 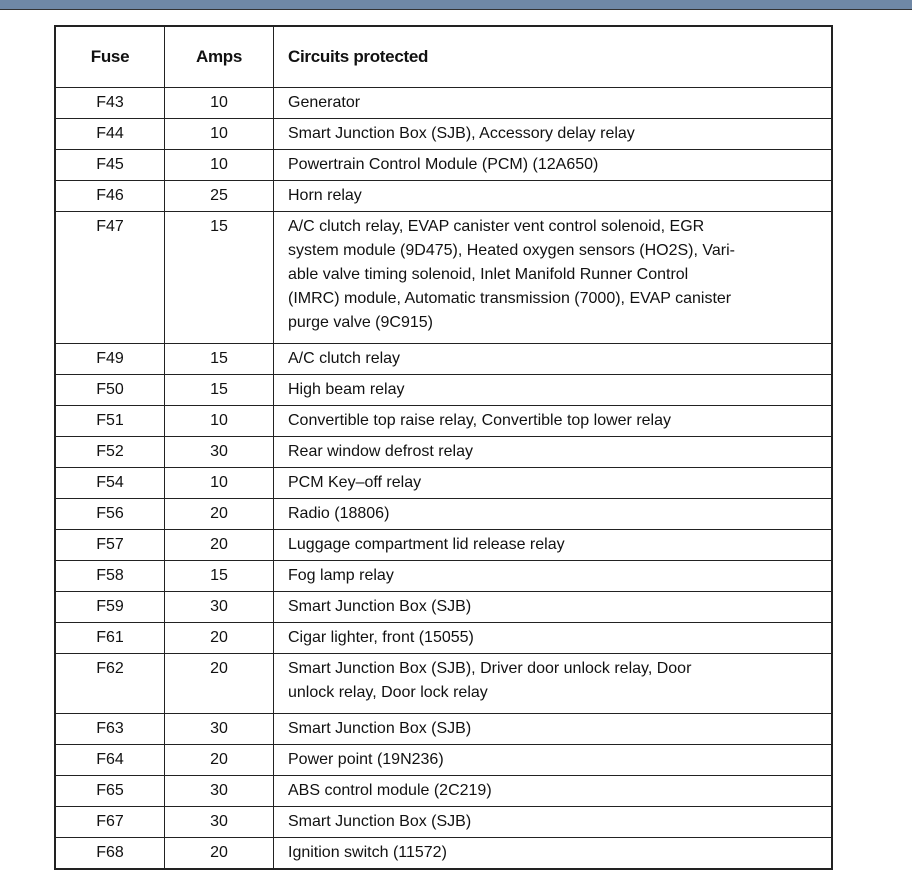 I want to click on circuits-cell: High beam relay, so click(x=553, y=390).